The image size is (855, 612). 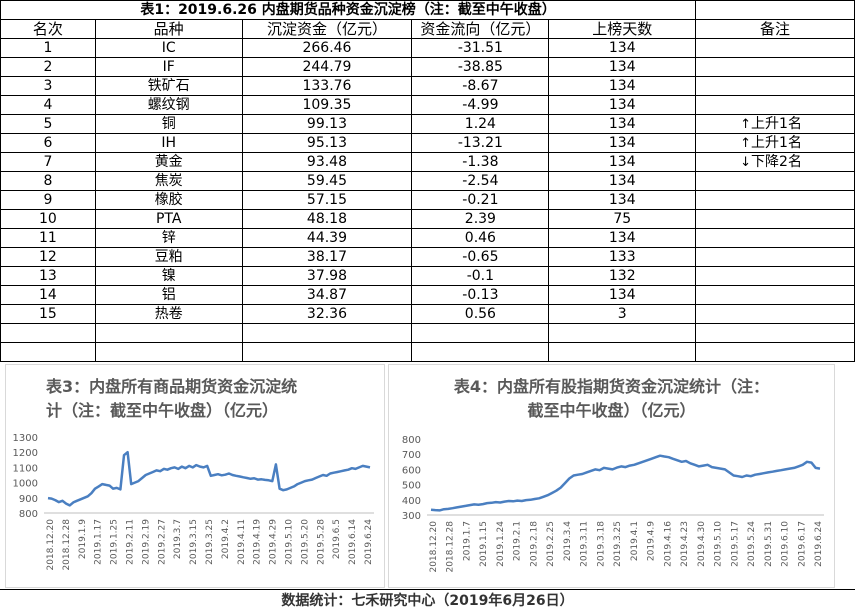 What do you see at coordinates (327, 162) in the screenshot?
I see `cell-settled-funds: 93.48` at bounding box center [327, 162].